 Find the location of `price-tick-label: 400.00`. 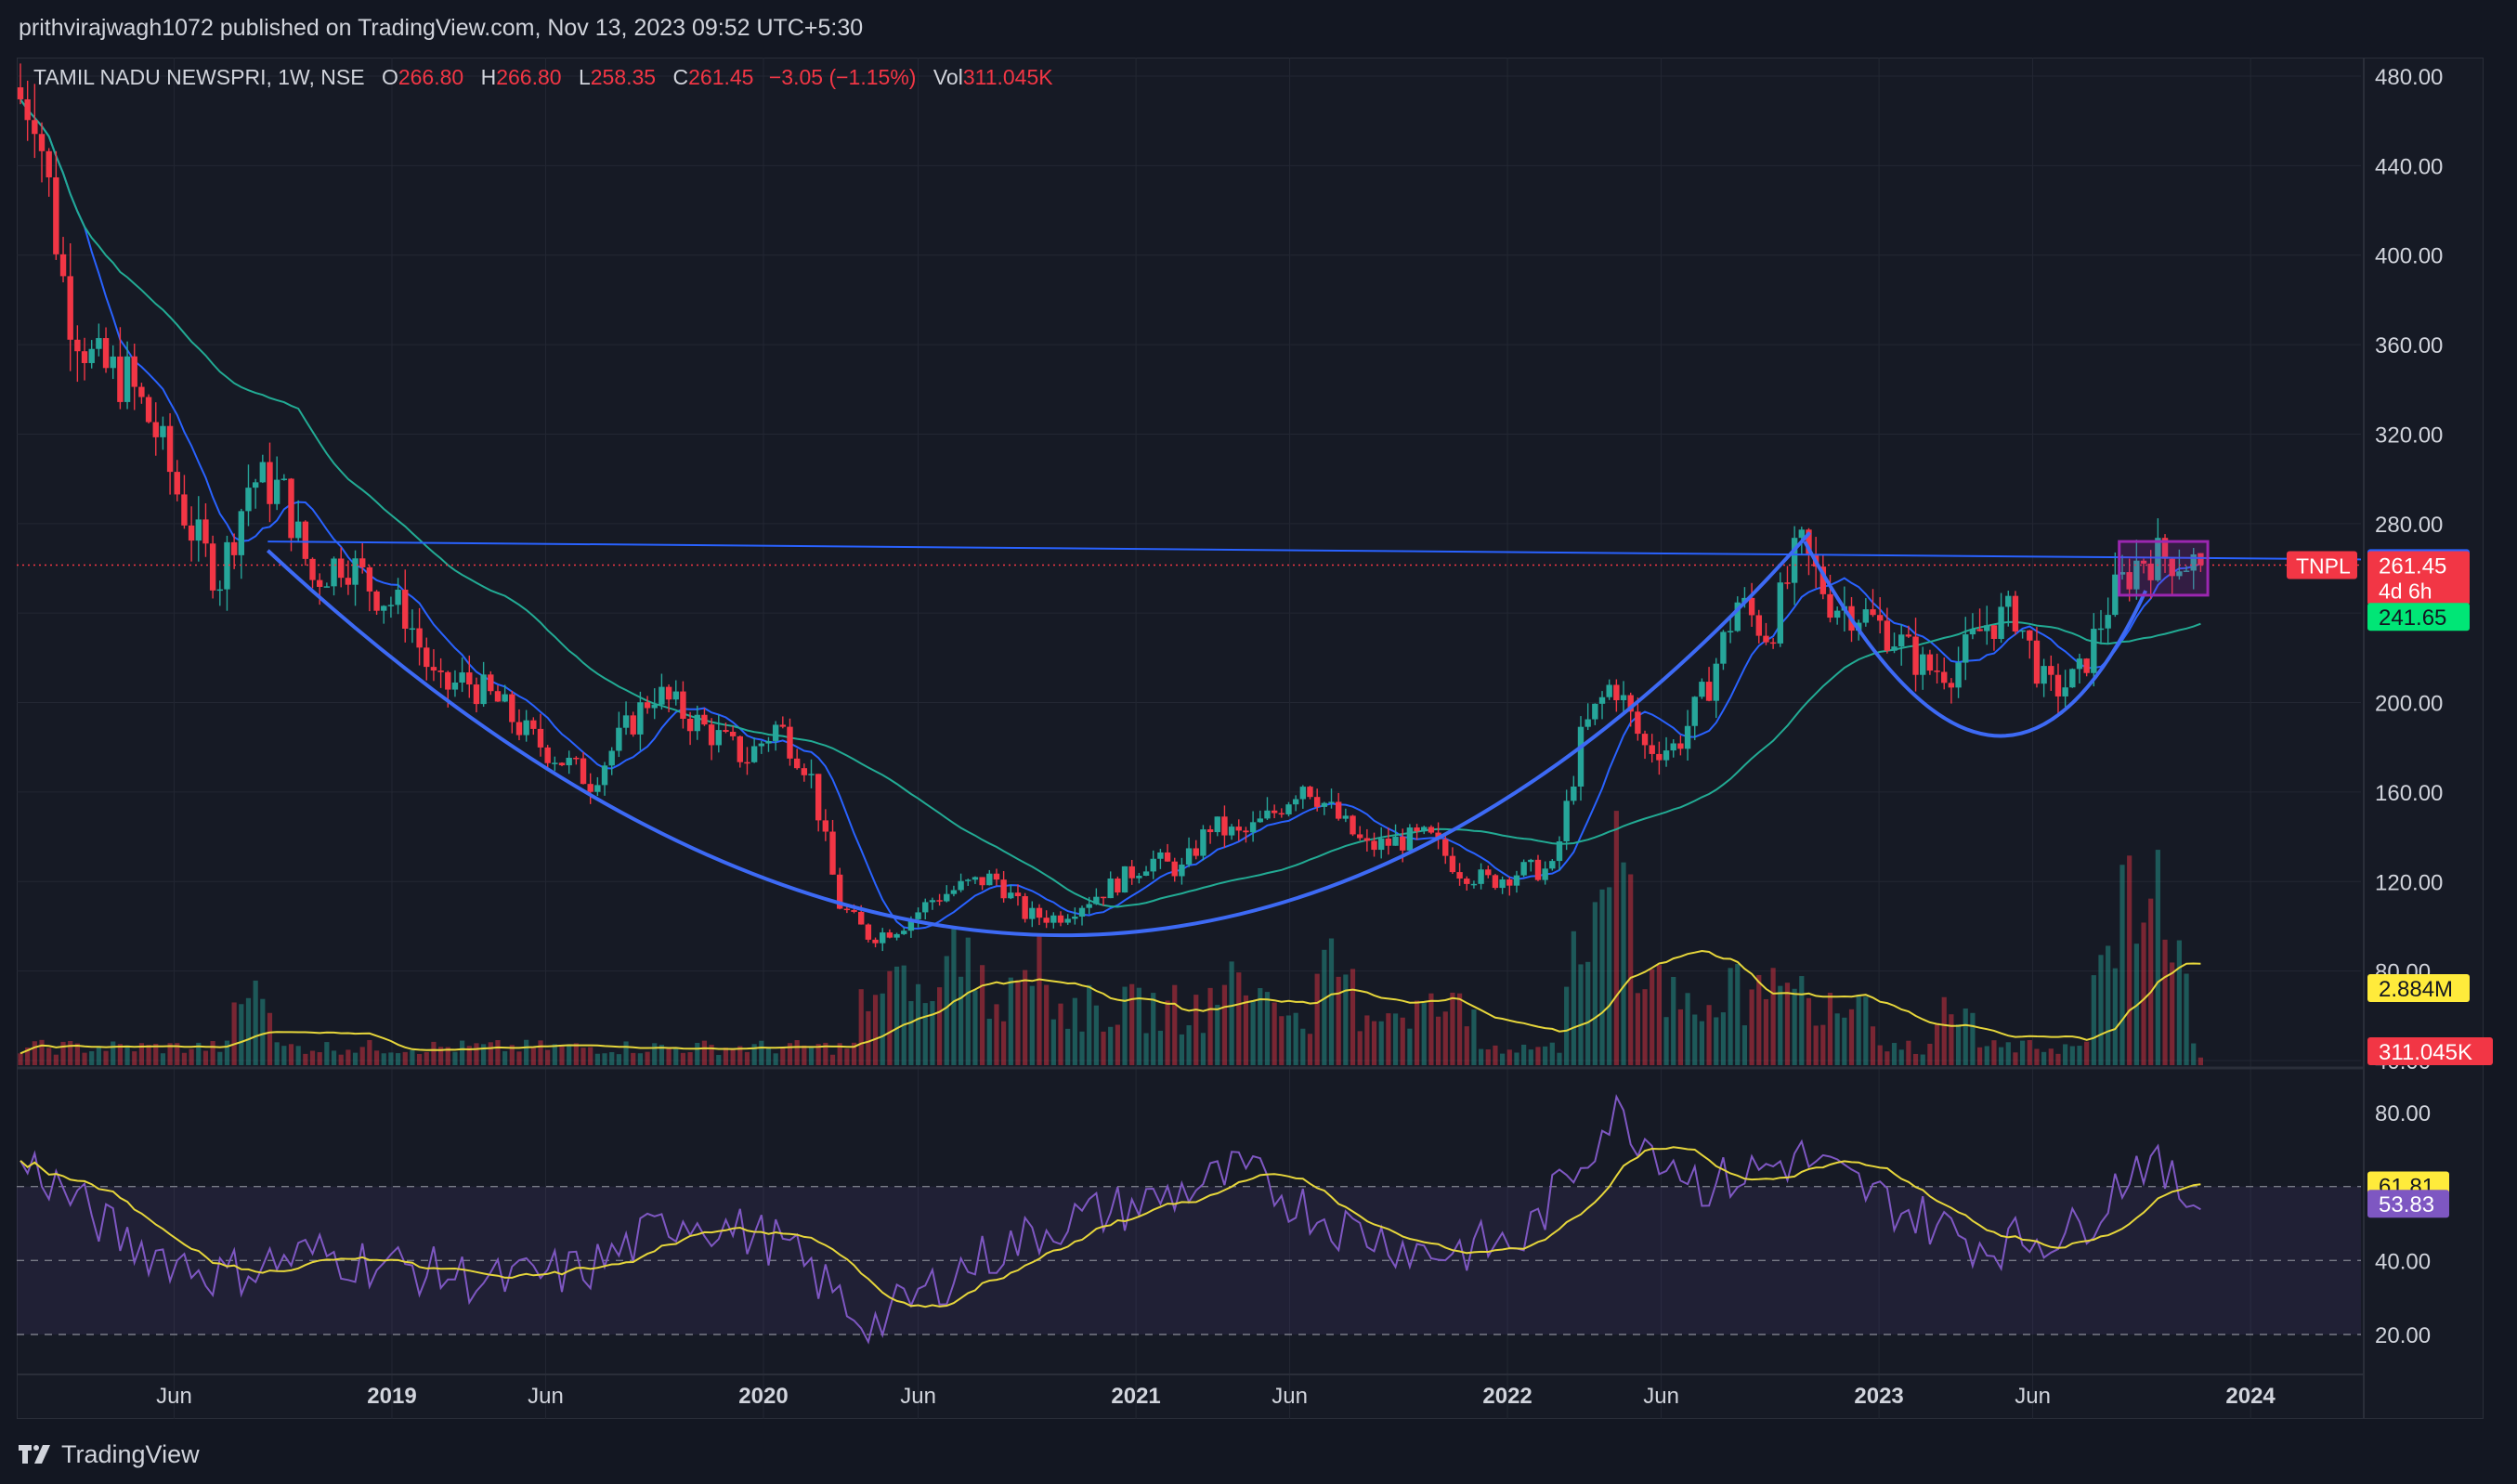

price-tick-label: 400.00 is located at coordinates (2409, 256).